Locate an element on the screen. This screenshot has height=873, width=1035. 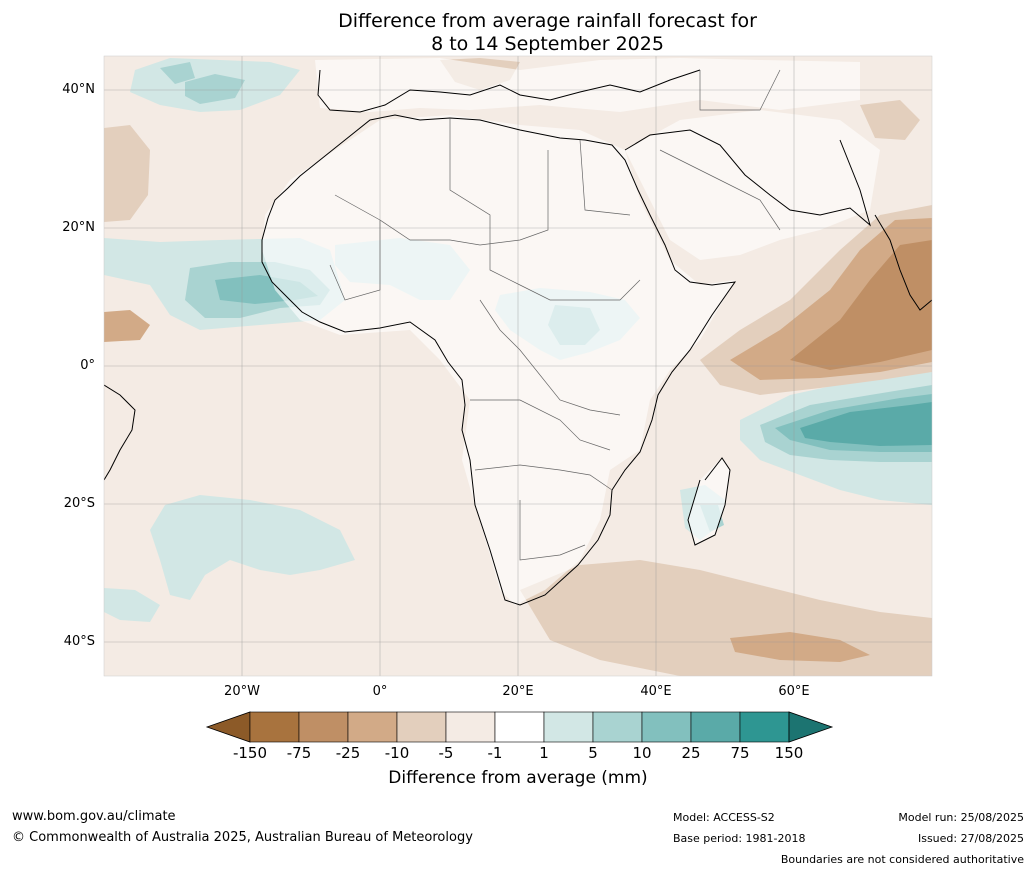
colorbar-tick-label: -150 is located at coordinates (250, 753).